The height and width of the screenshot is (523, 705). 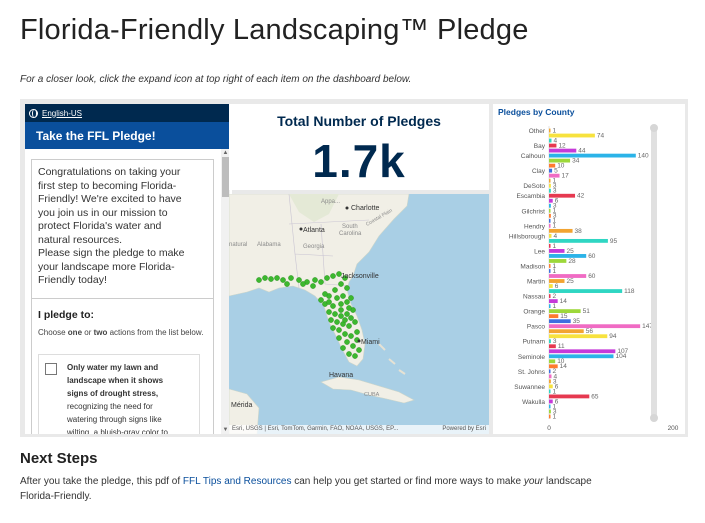 What do you see at coordinates (244, 411) in the screenshot?
I see `land-yucatan` at bounding box center [244, 411].